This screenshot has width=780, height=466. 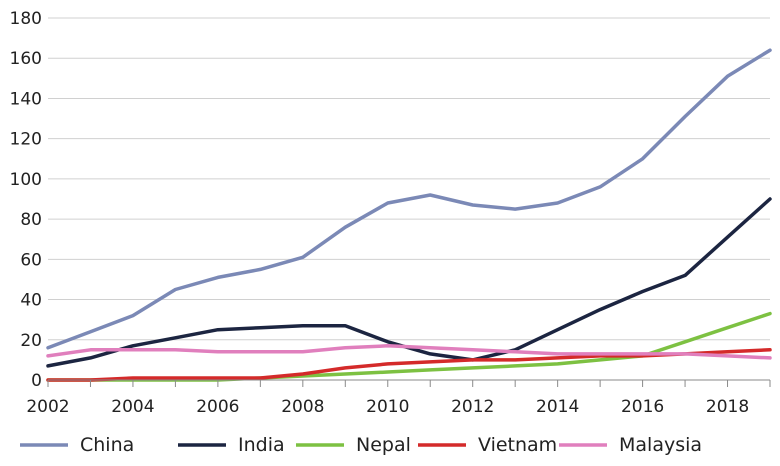 I want to click on y-tick-label: 180, so click(x=26, y=19).